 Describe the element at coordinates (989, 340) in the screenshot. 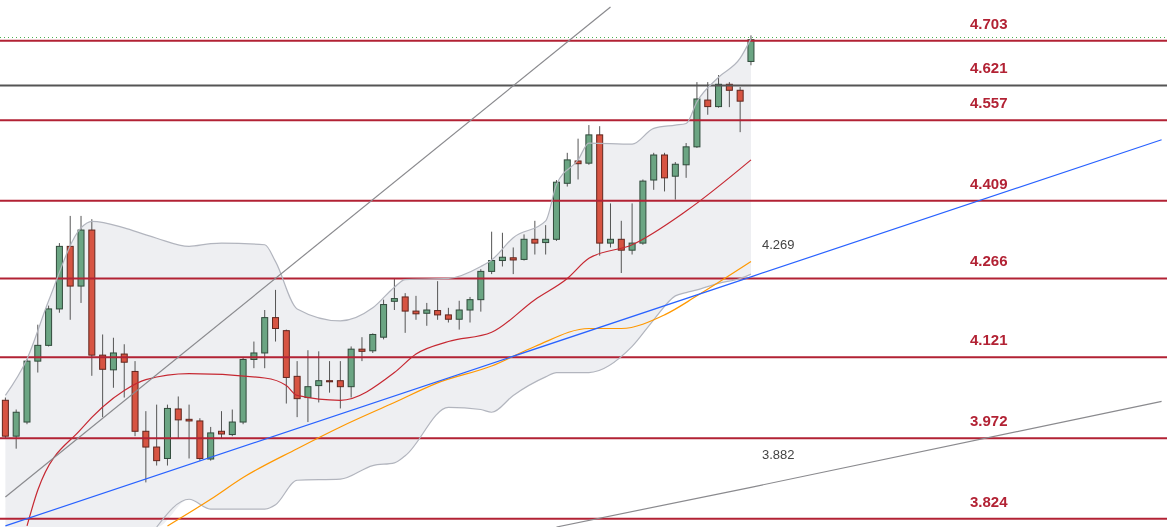

I see `ref-line-label: 4.121` at that location.